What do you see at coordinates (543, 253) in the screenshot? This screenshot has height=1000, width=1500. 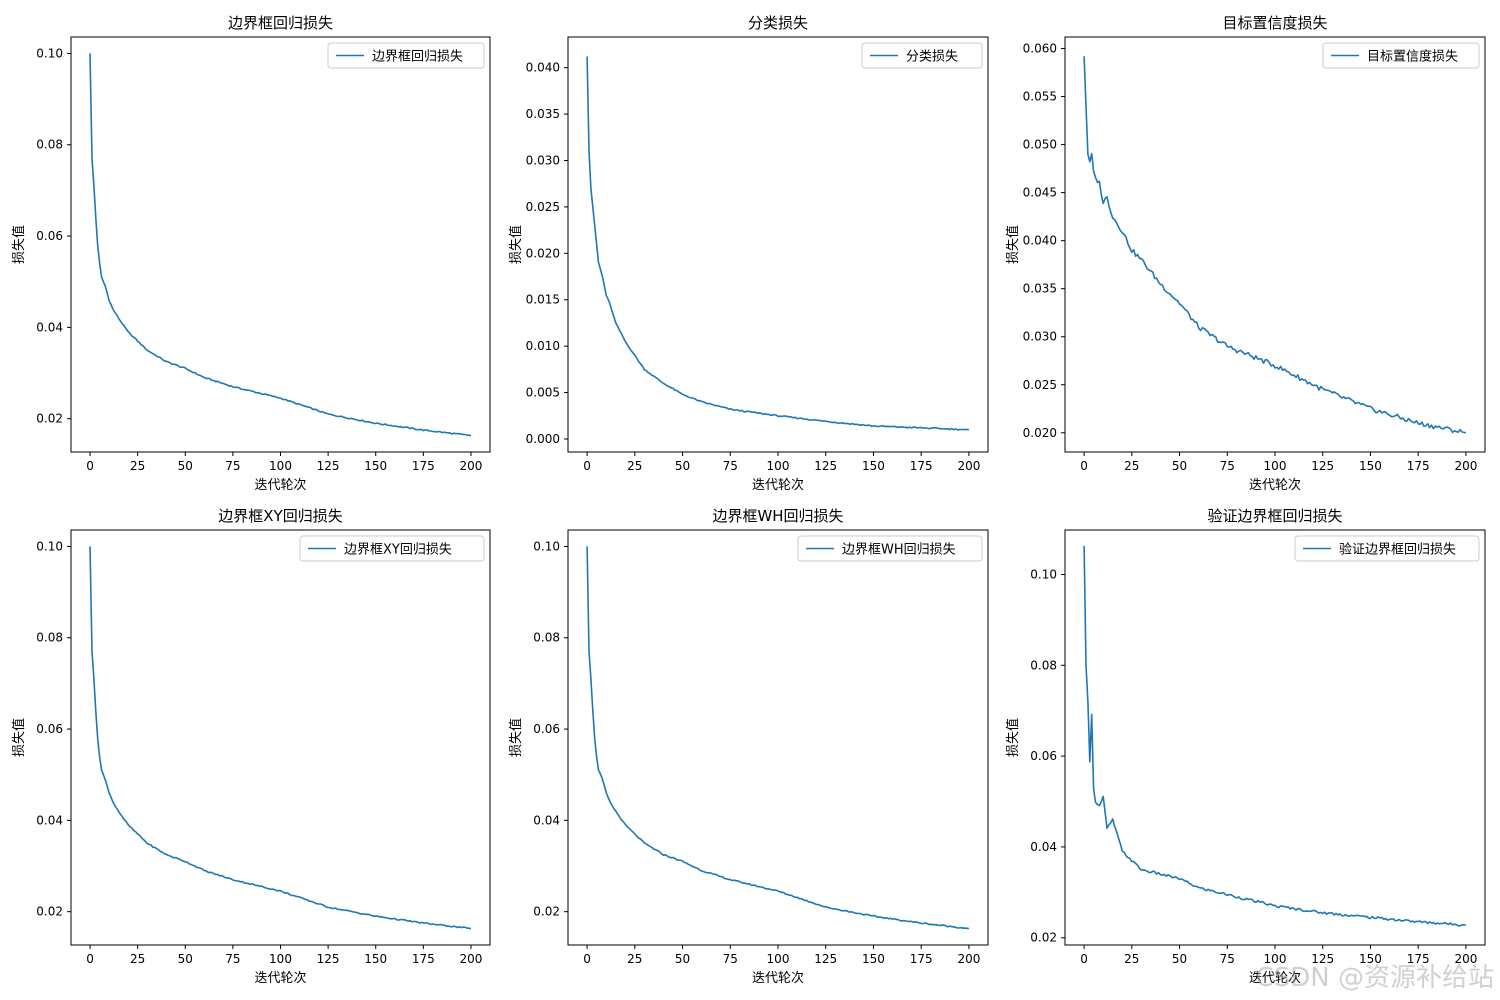 I see `y-tick-label: 0.020` at bounding box center [543, 253].